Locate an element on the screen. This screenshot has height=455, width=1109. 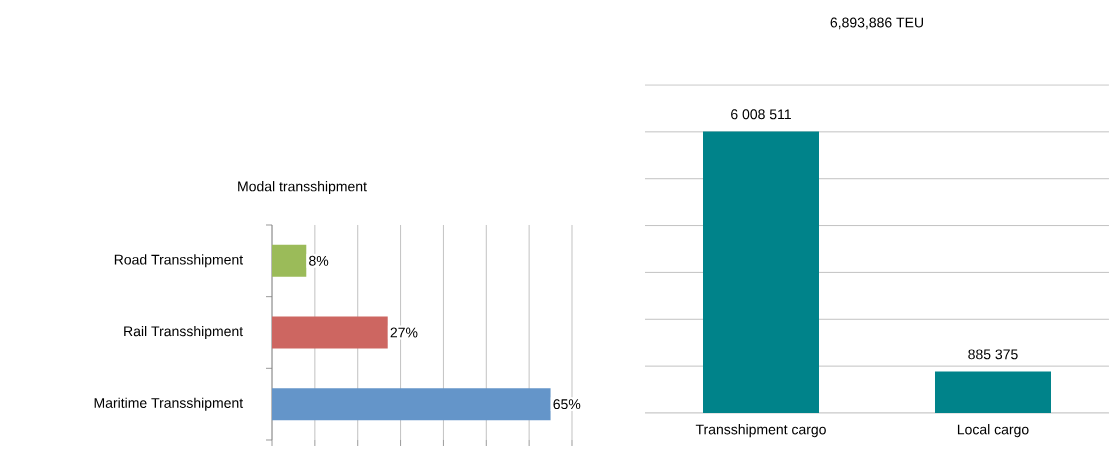
data-label: 65% is located at coordinates (567, 404).